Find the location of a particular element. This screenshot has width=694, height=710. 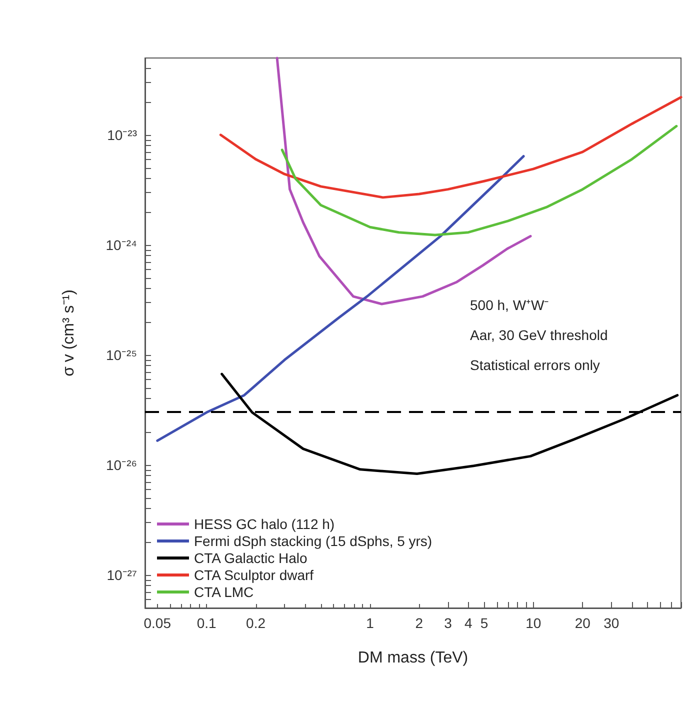

x-tick-label: 0.1 is located at coordinates (206, 623).